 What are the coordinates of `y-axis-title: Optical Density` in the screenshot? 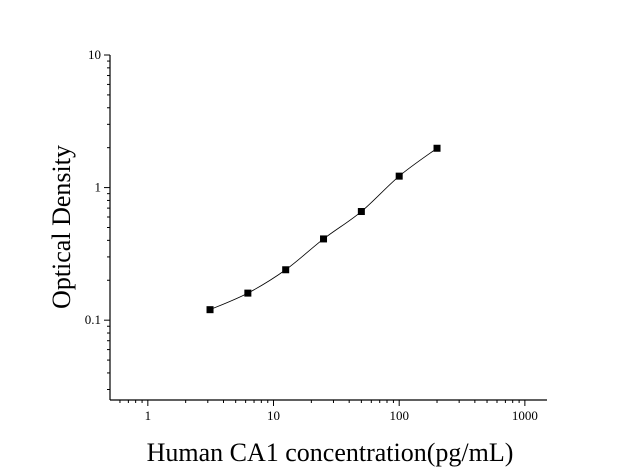 It's located at (61, 227).